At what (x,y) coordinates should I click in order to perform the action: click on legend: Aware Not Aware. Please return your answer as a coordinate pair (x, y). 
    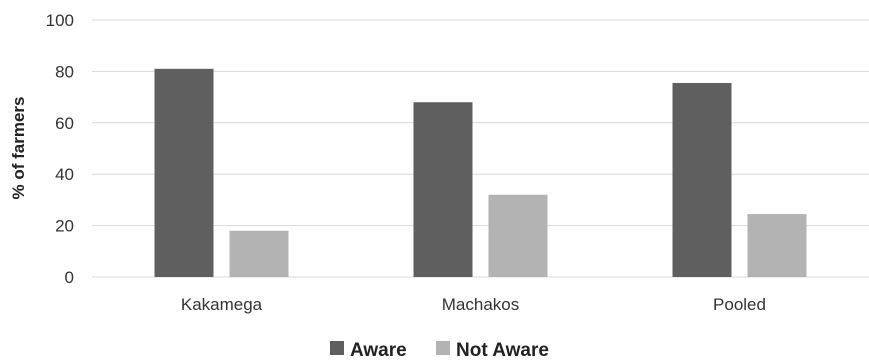
    Looking at the image, I should click on (439, 350).